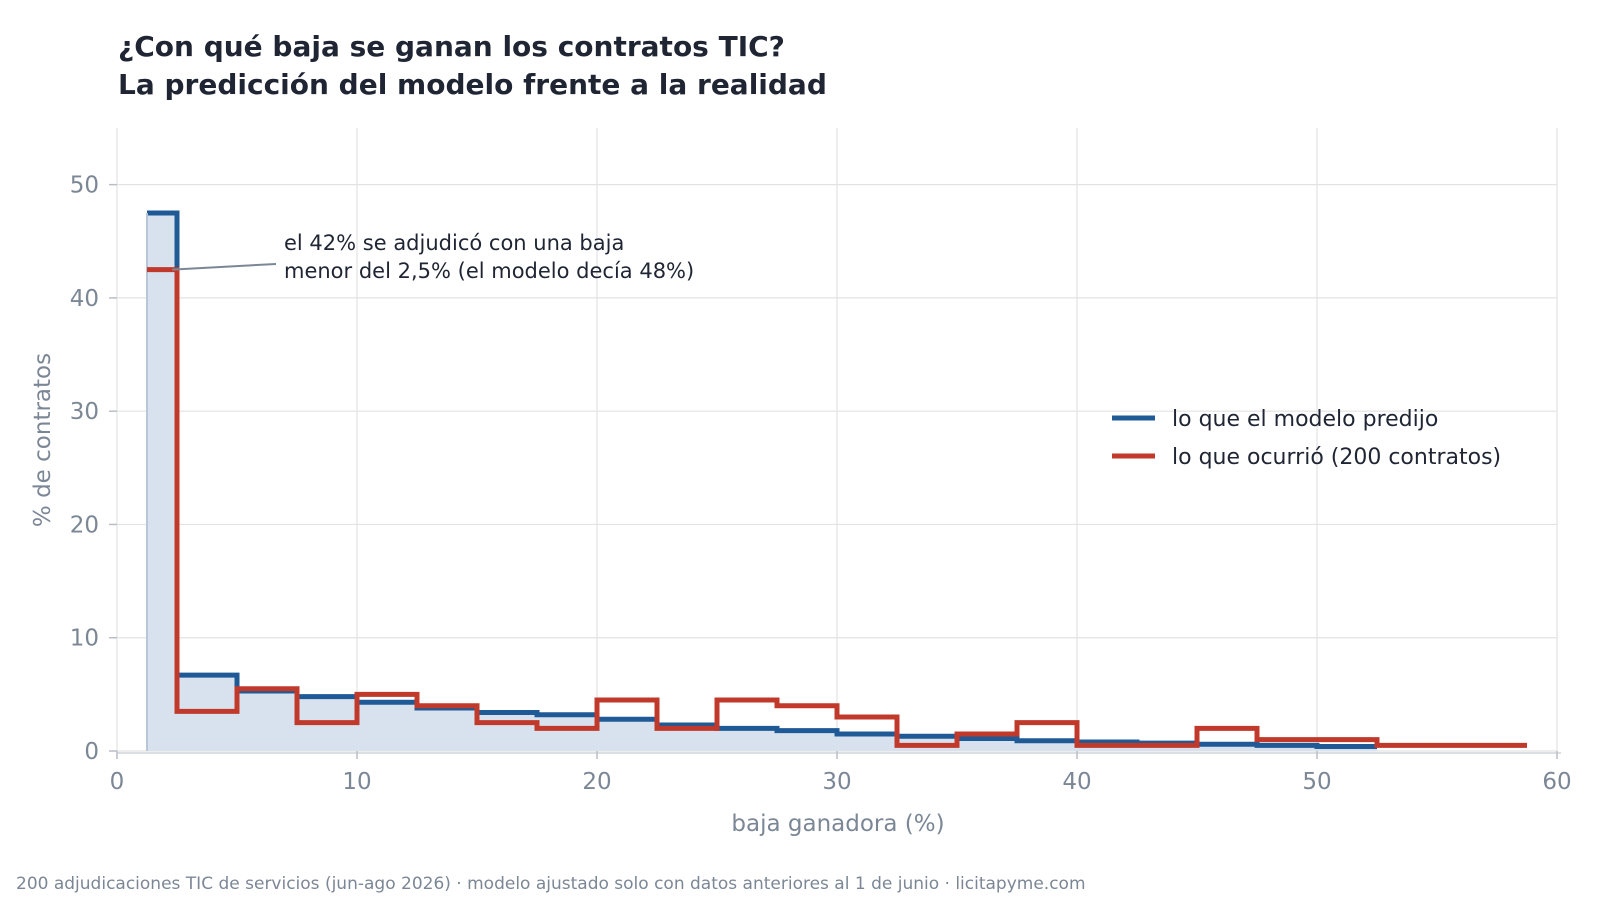 This screenshot has height=900, width=1600. What do you see at coordinates (356, 782) in the screenshot?
I see `x-tick-label: 10` at bounding box center [356, 782].